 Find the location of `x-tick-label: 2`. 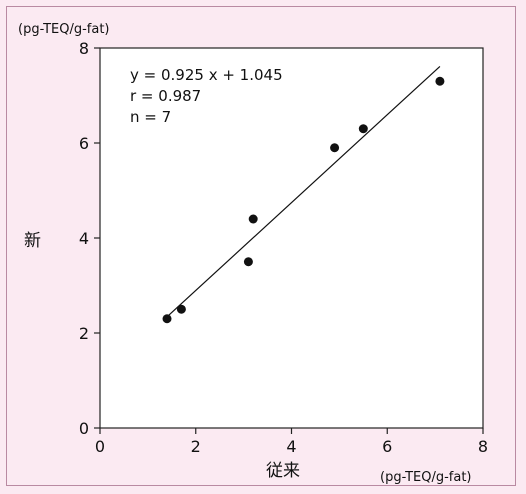

x-tick-label: 2 is located at coordinates (196, 446).